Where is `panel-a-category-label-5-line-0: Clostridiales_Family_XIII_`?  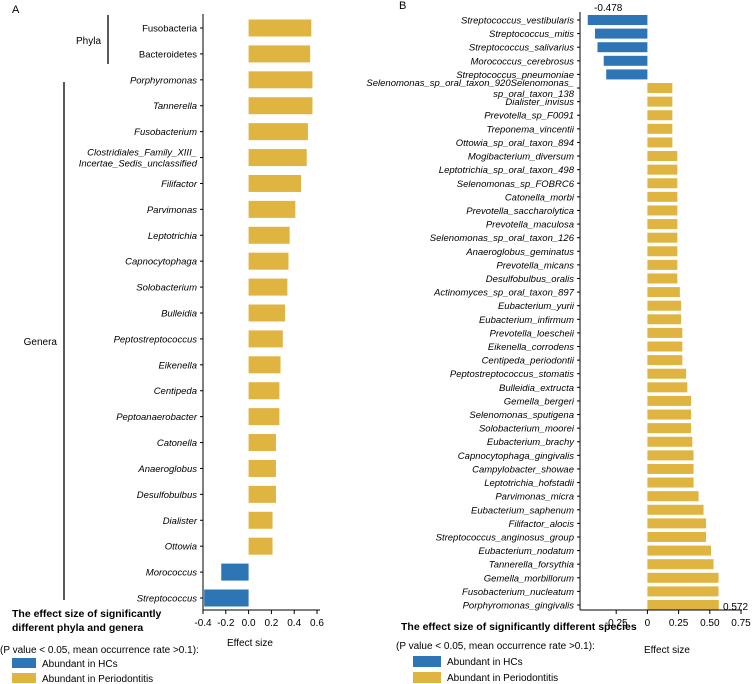 panel-a-category-label-5-line-0: Clostridiales_Family_XIII_ is located at coordinates (142, 153).